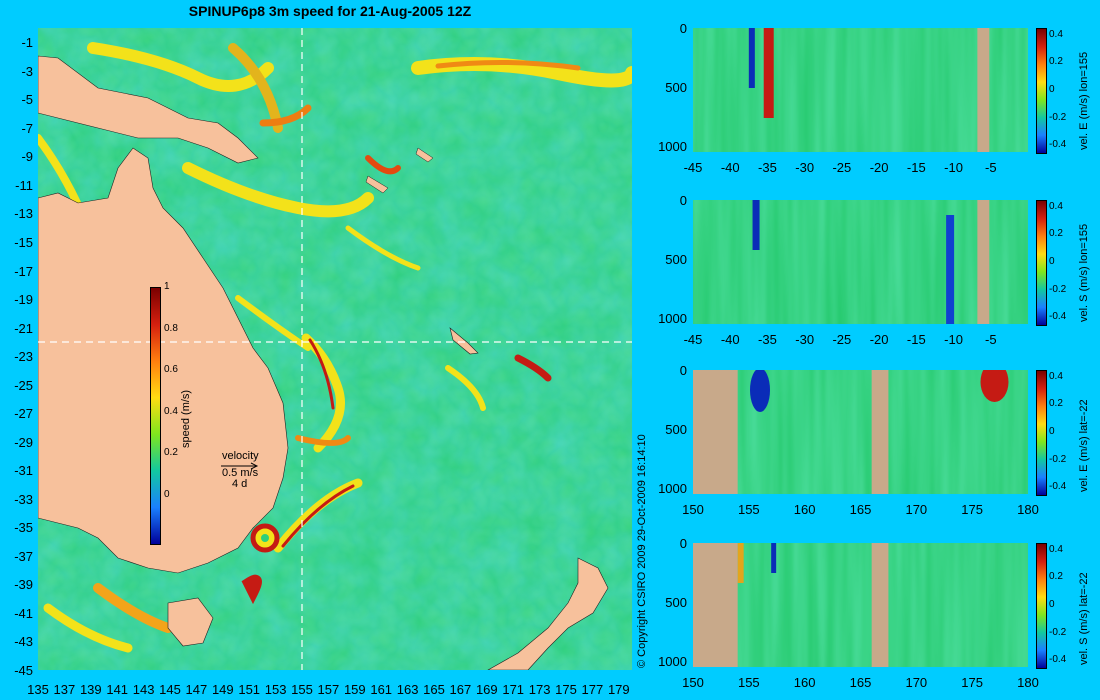 Image resolution: width=1100 pixels, height=700 pixels. I want to click on section-x-tick: -20, so click(879, 339).